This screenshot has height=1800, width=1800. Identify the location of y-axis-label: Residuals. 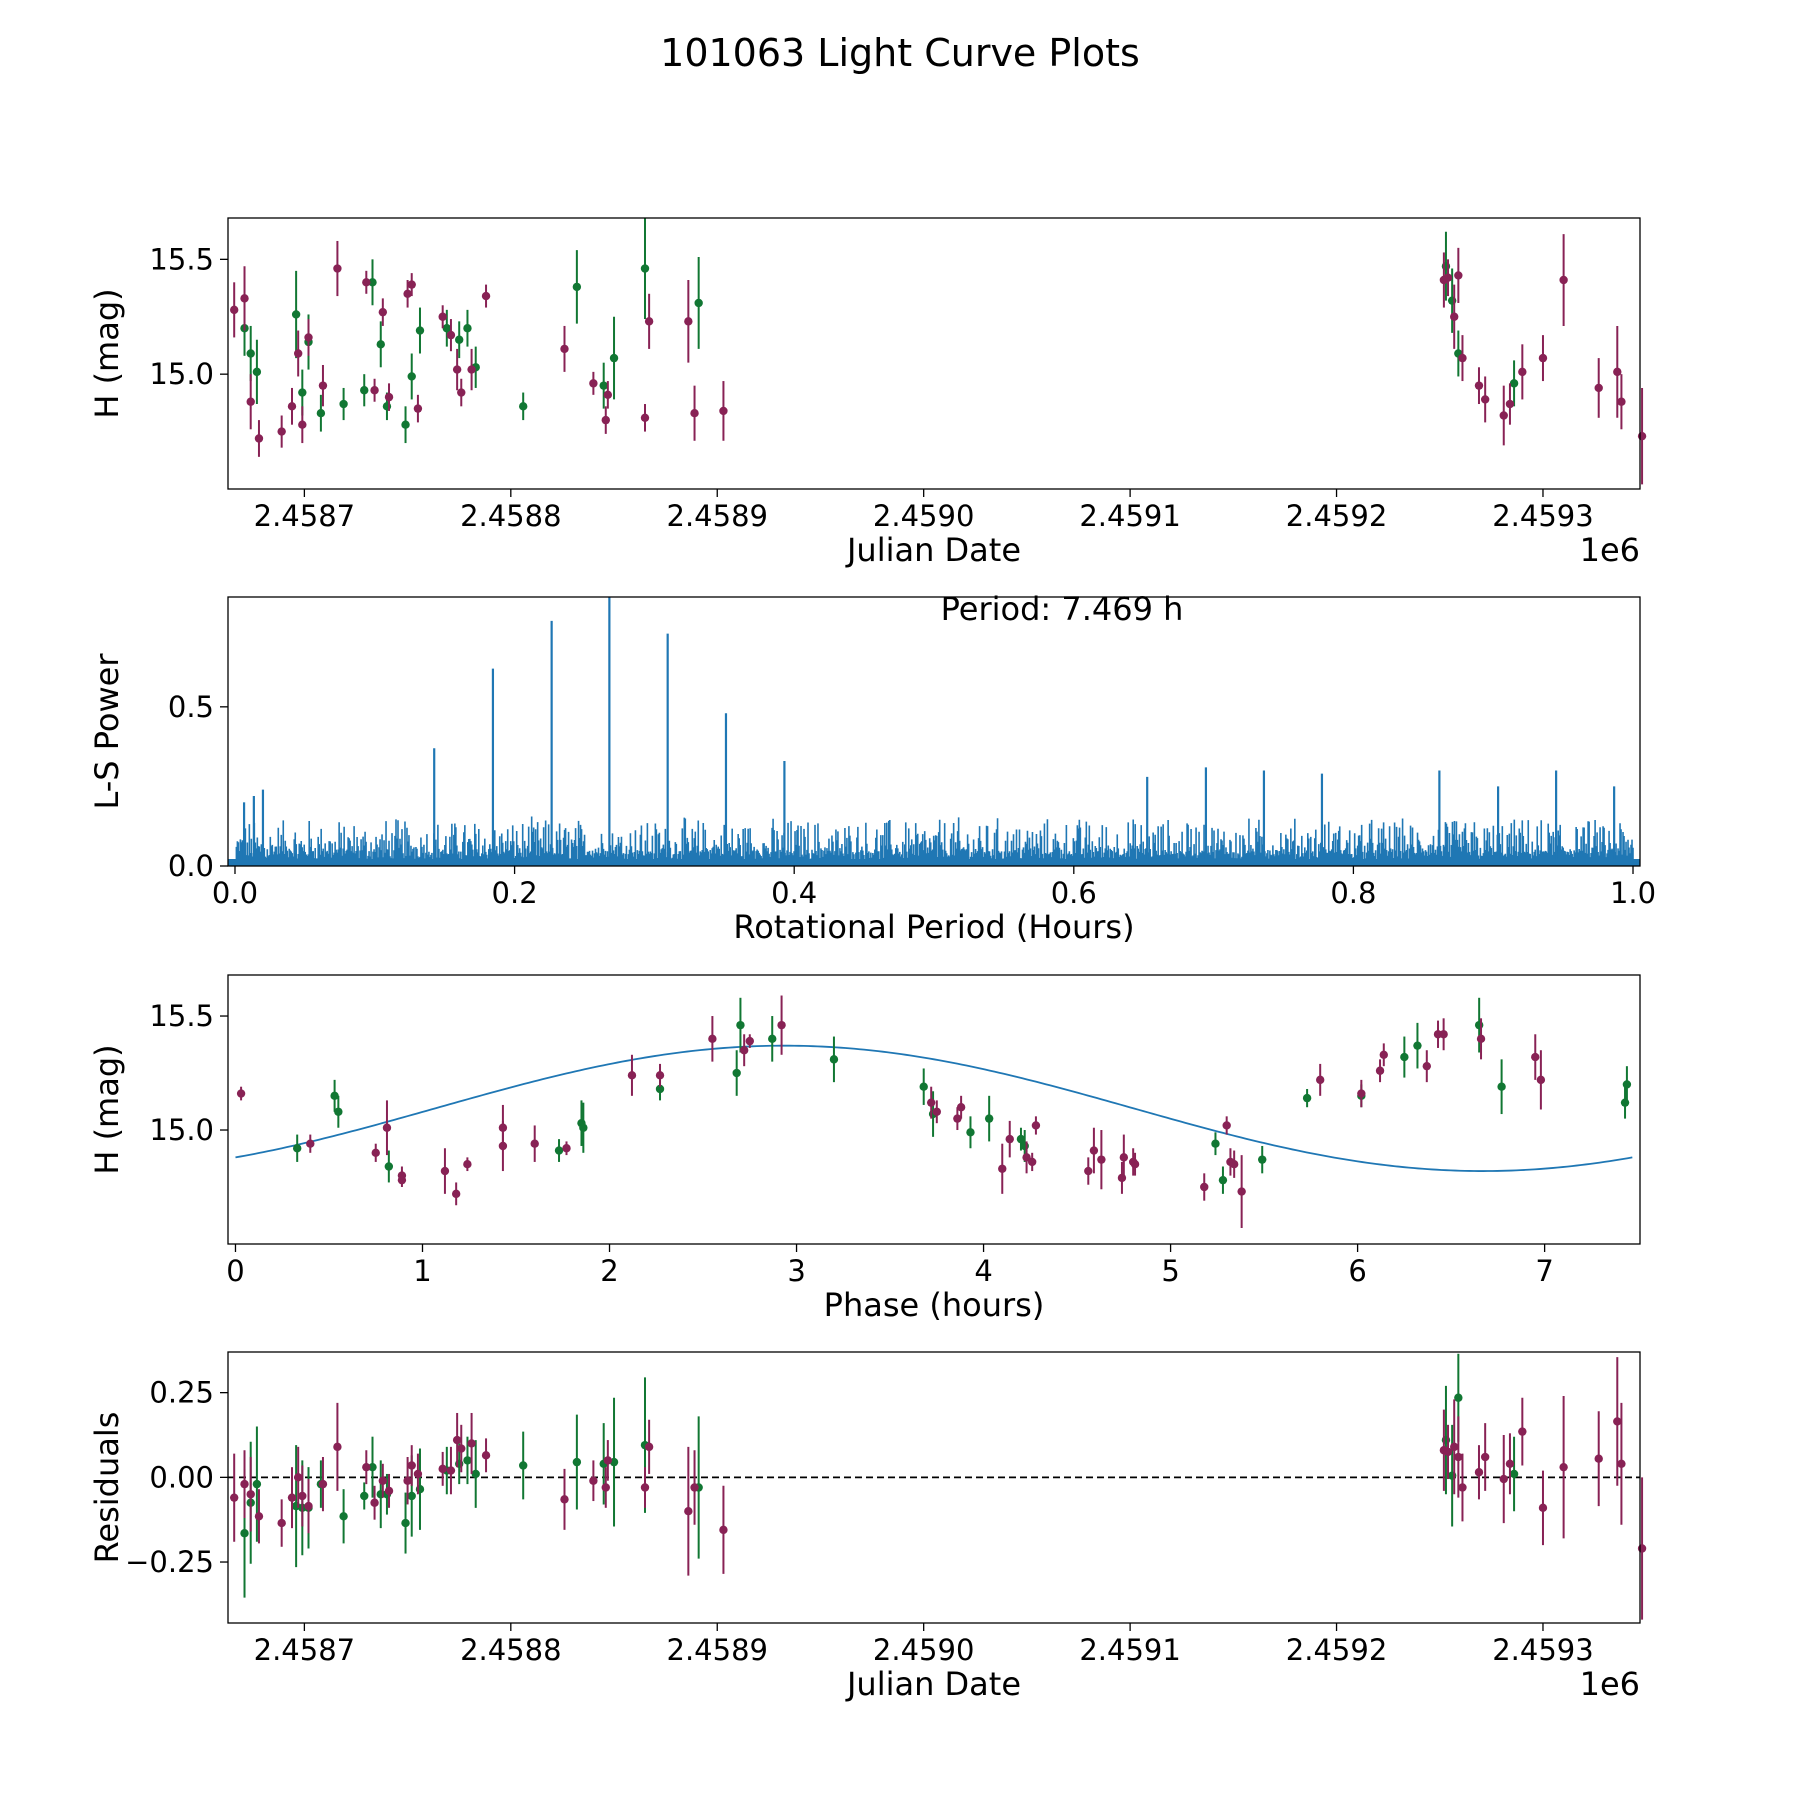
(107, 1488).